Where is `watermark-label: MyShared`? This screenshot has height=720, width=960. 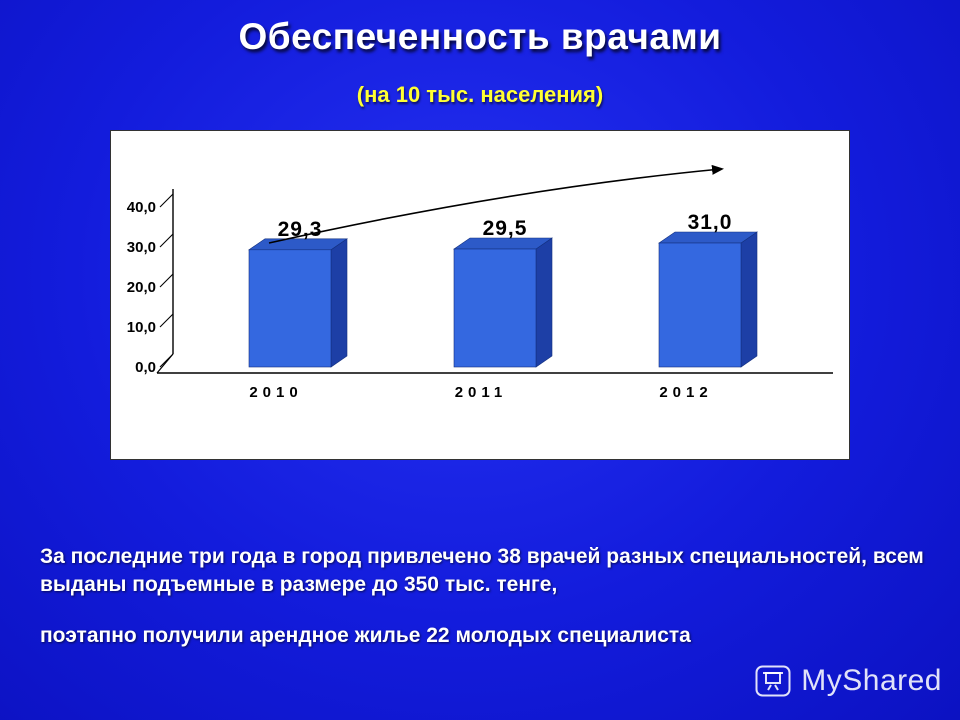
watermark-label: MyShared is located at coordinates (871, 680).